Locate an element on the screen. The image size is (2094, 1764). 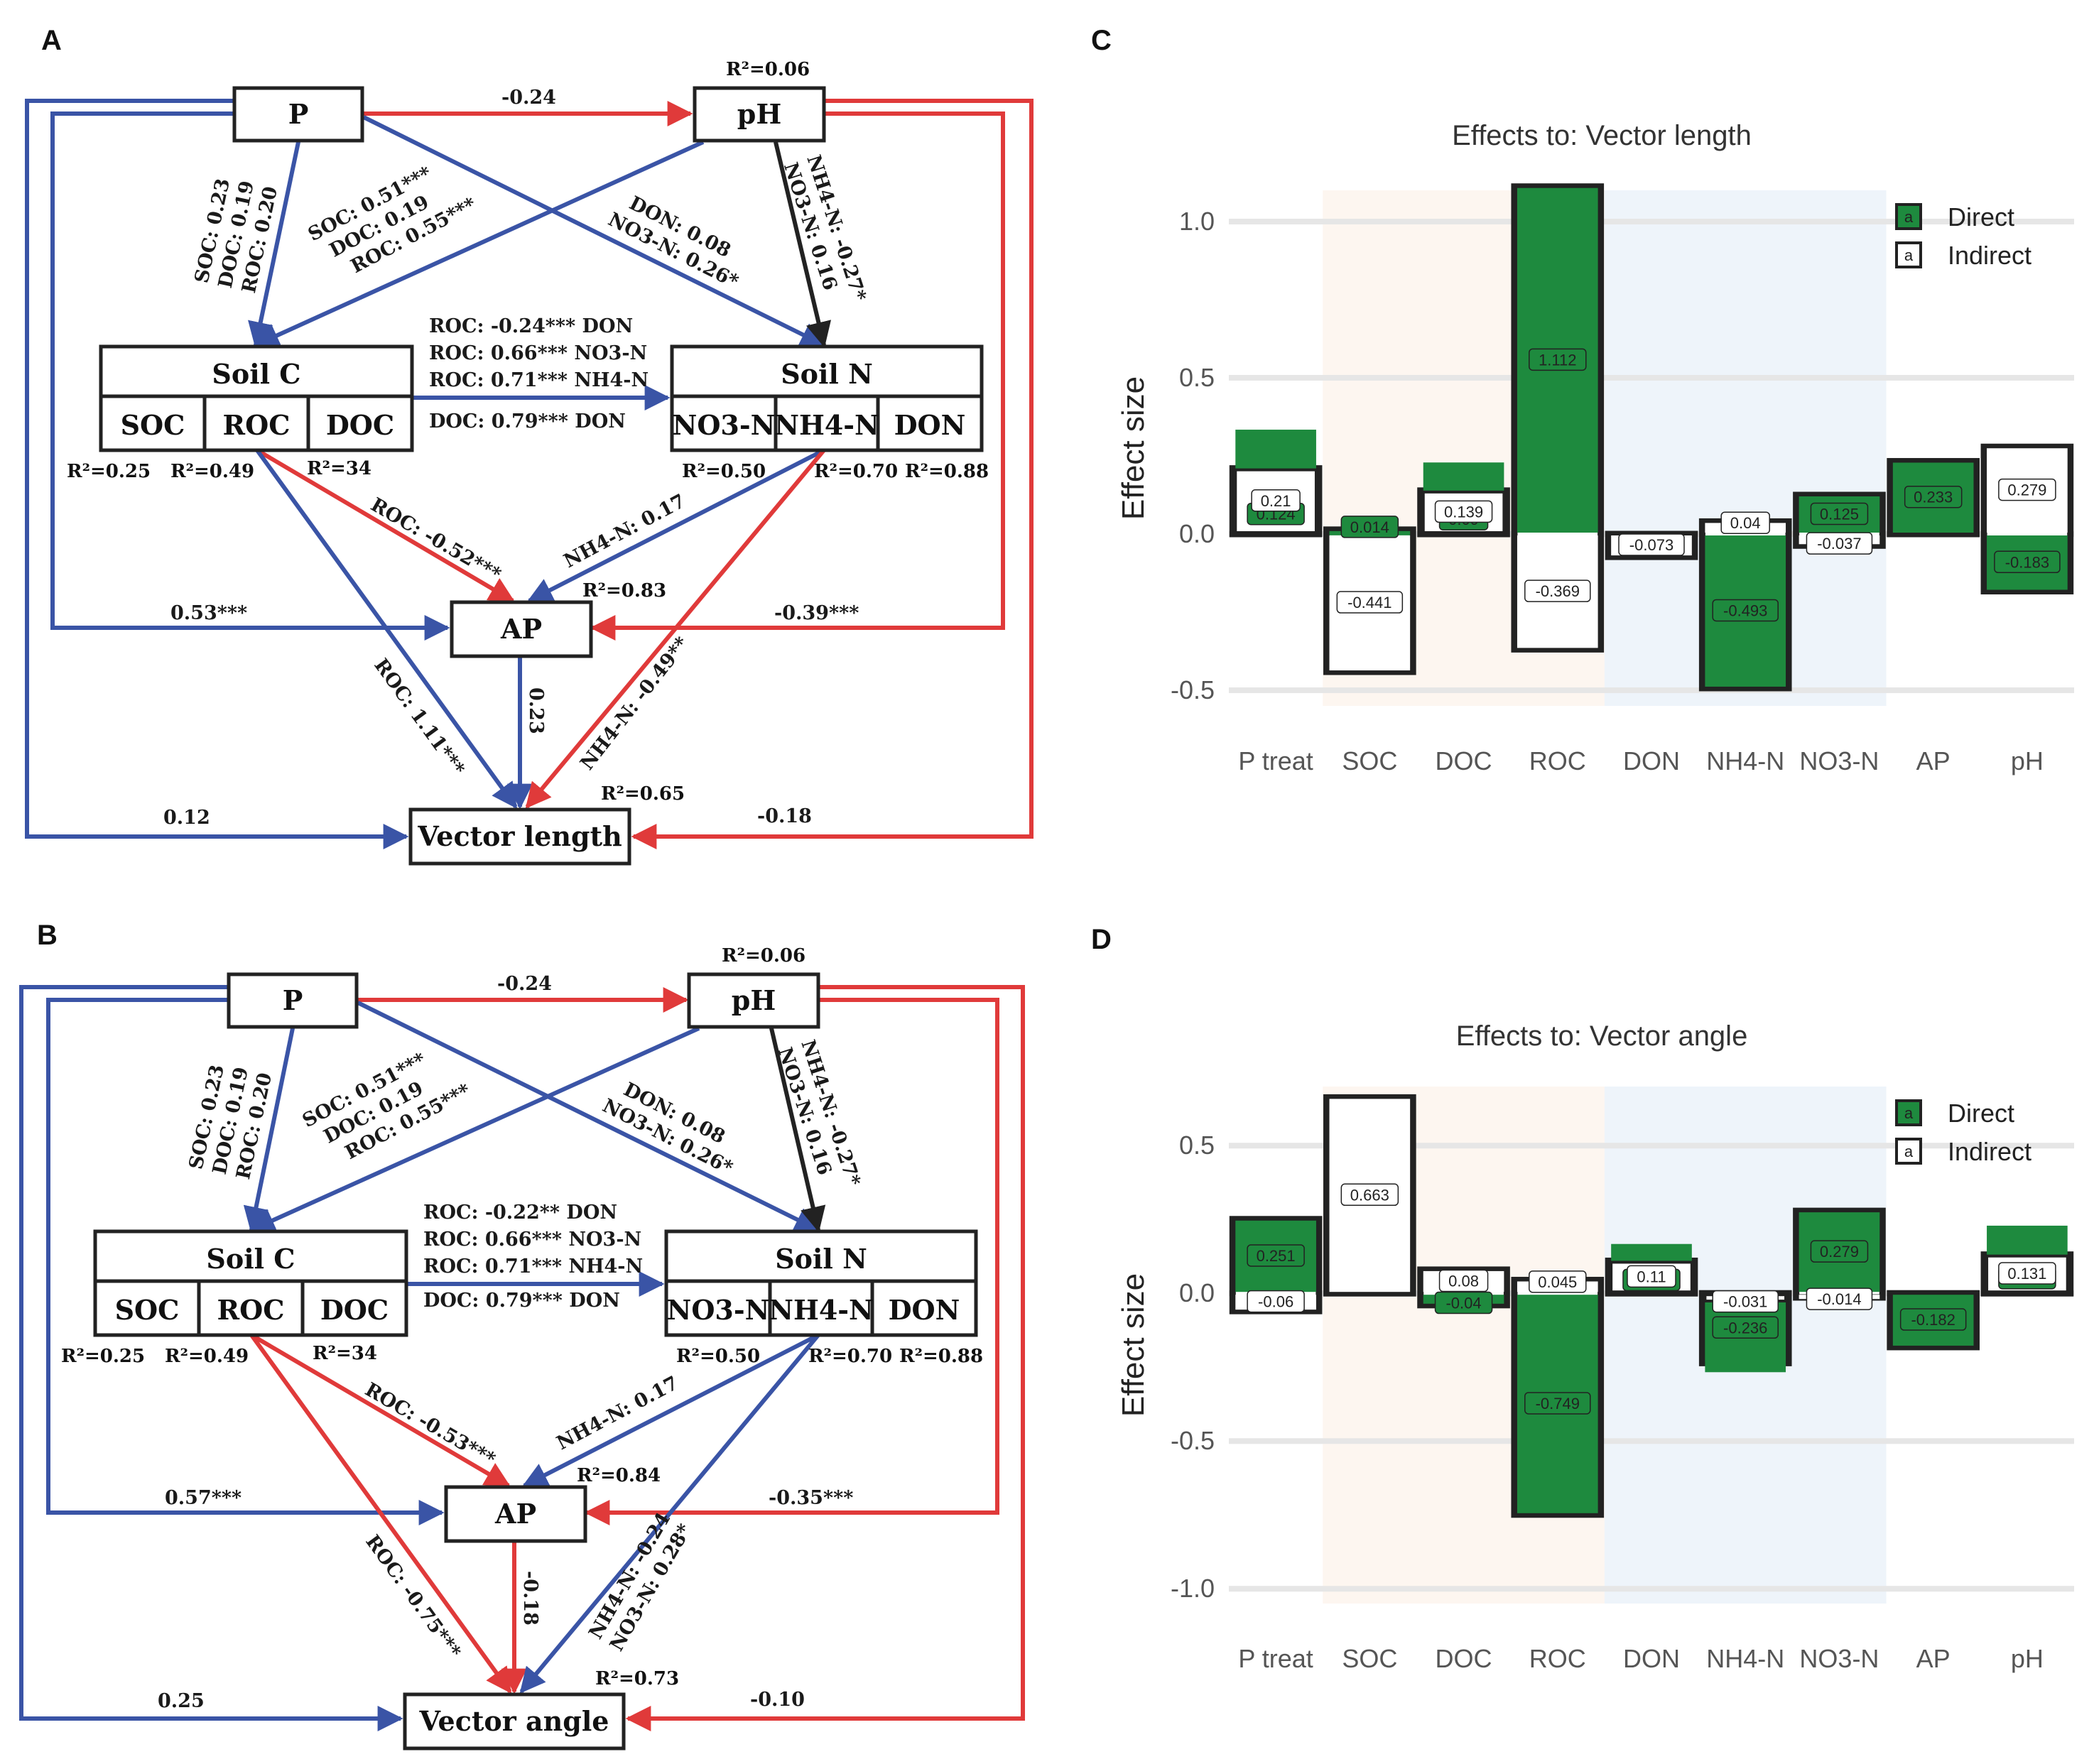
node-p-b: P is located at coordinates (293, 1000).